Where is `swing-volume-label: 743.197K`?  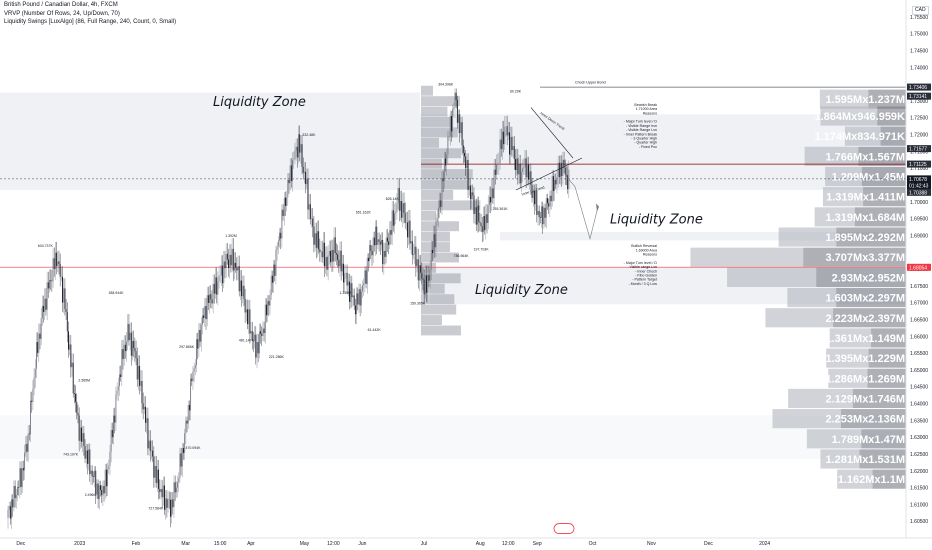
swing-volume-label: 743.197K is located at coordinates (71, 455).